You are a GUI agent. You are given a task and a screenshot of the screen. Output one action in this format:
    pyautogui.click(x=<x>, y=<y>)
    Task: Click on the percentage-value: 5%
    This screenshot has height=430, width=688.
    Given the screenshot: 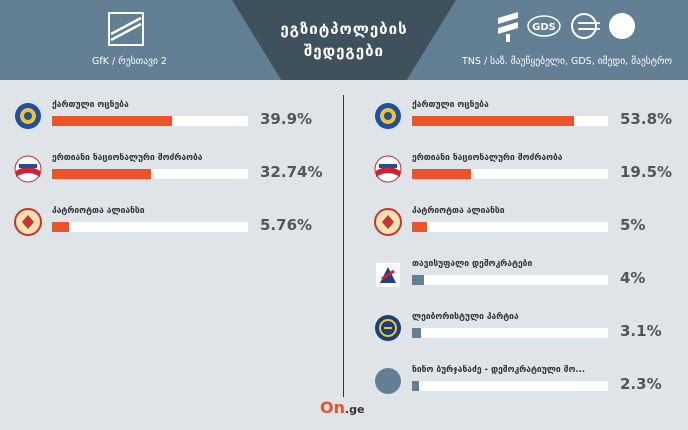 What is the action you would take?
    pyautogui.click(x=633, y=225)
    